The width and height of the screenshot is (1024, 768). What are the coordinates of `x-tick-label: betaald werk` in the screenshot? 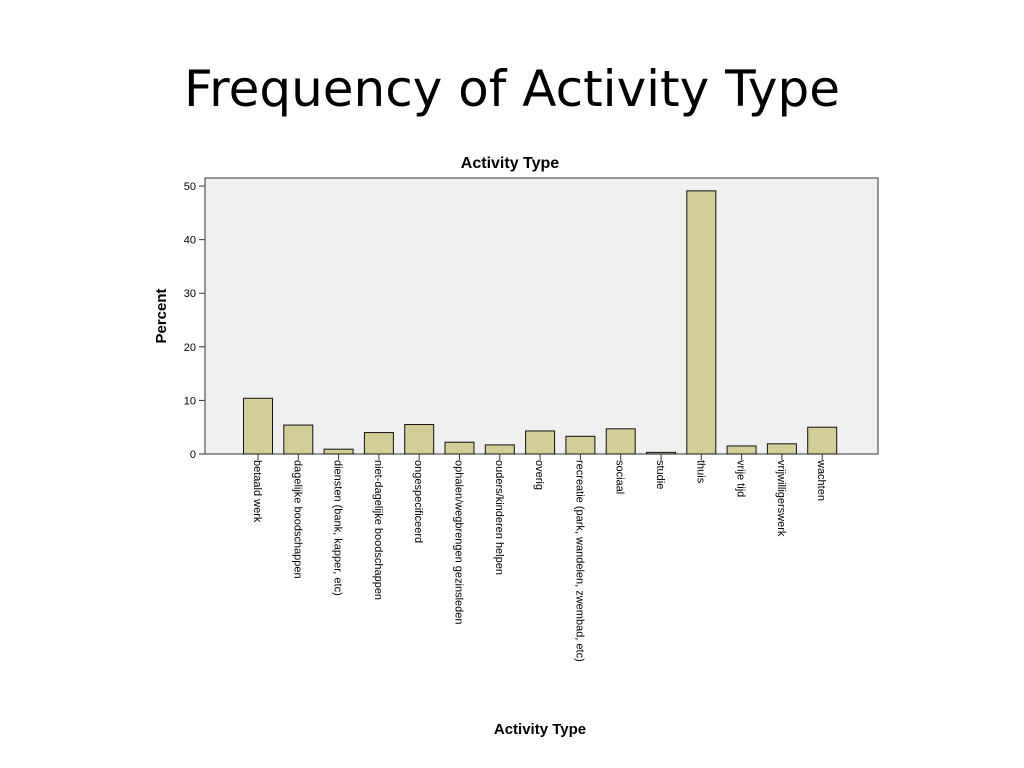 It's located at (257, 491).